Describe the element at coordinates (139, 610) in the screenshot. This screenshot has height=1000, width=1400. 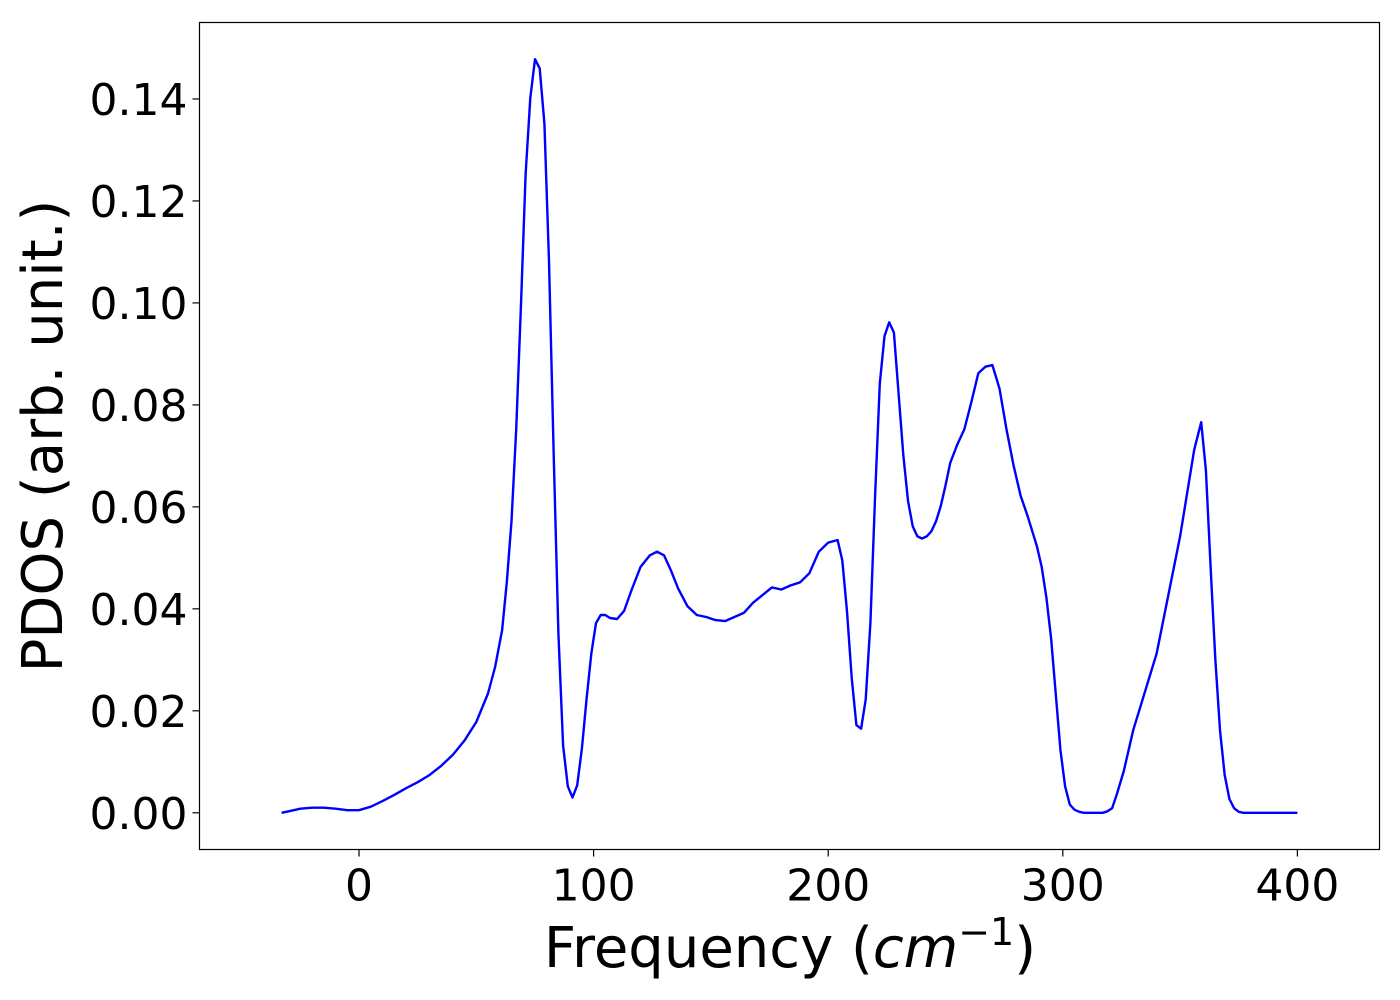
I see `y-tick-label: 0.04` at that location.